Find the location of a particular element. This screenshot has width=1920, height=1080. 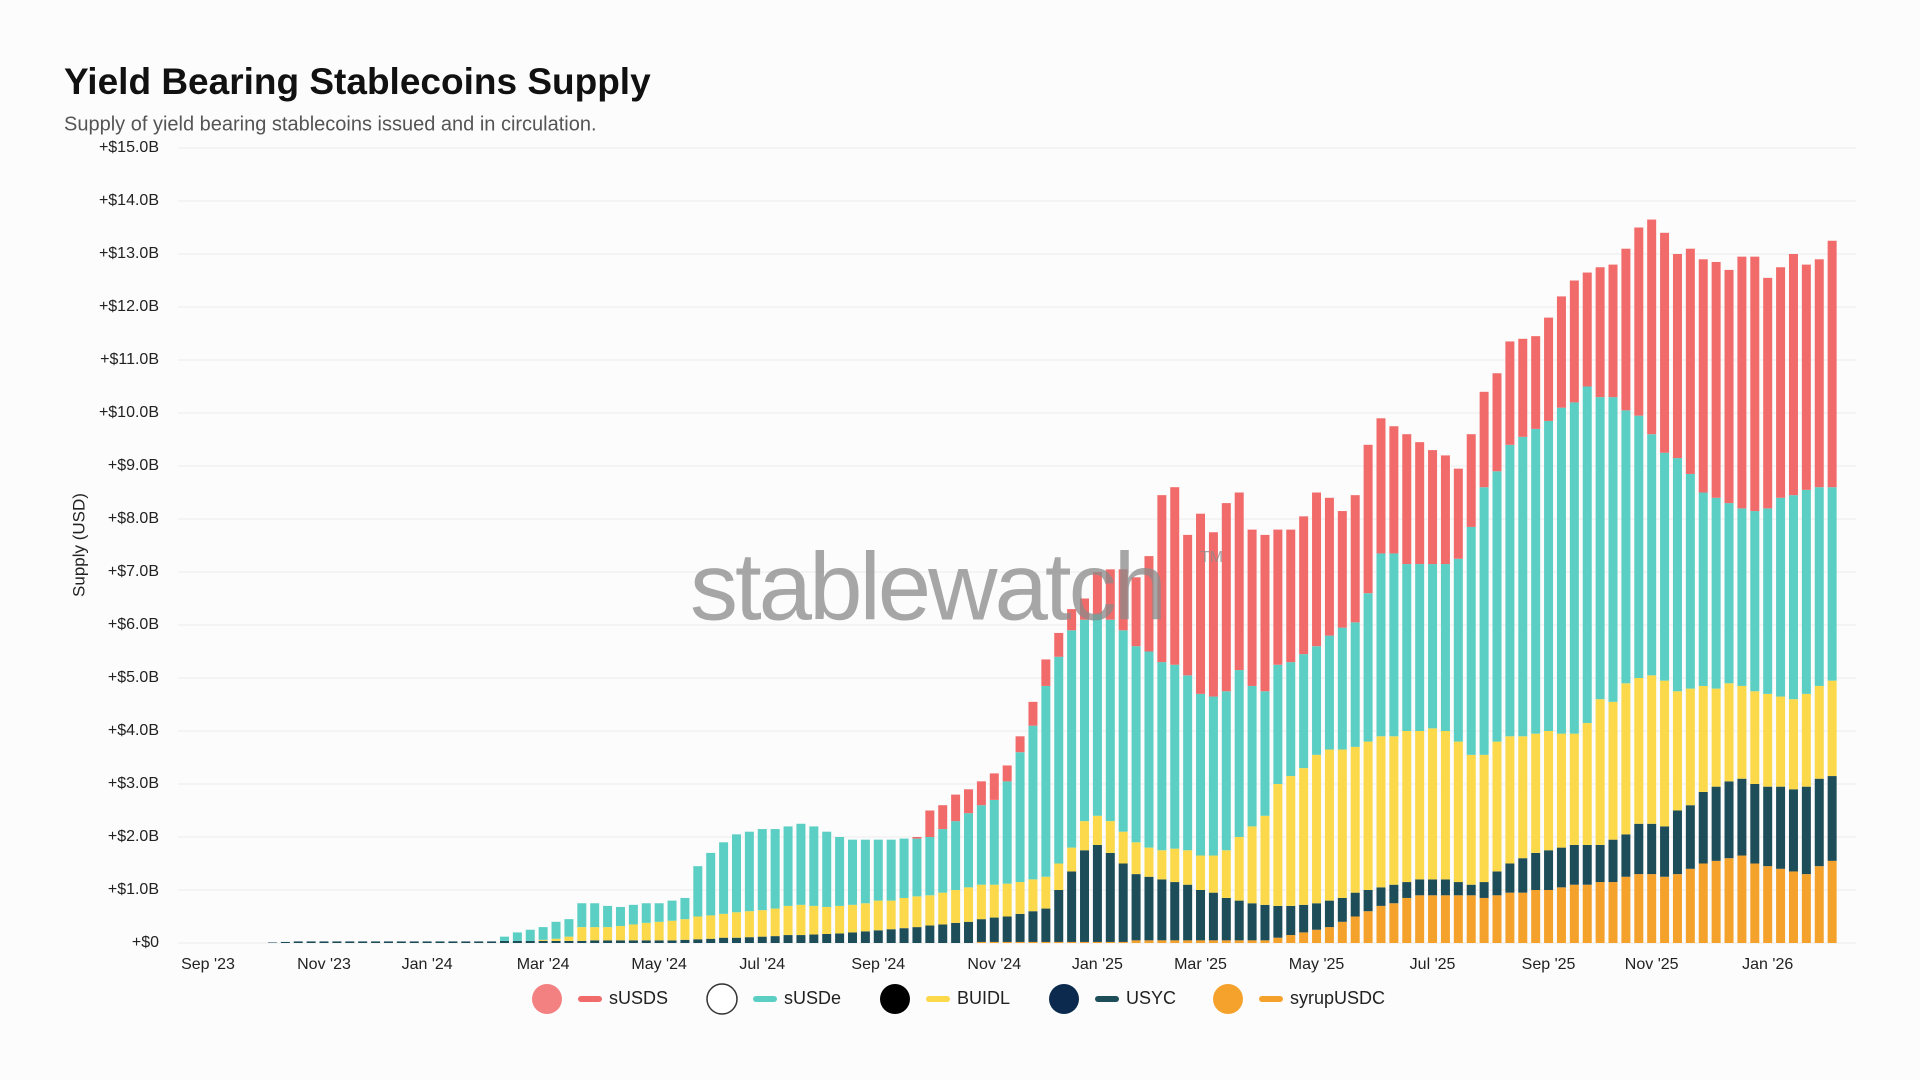

y-tick-label: +$11.0B is located at coordinates (129, 359).